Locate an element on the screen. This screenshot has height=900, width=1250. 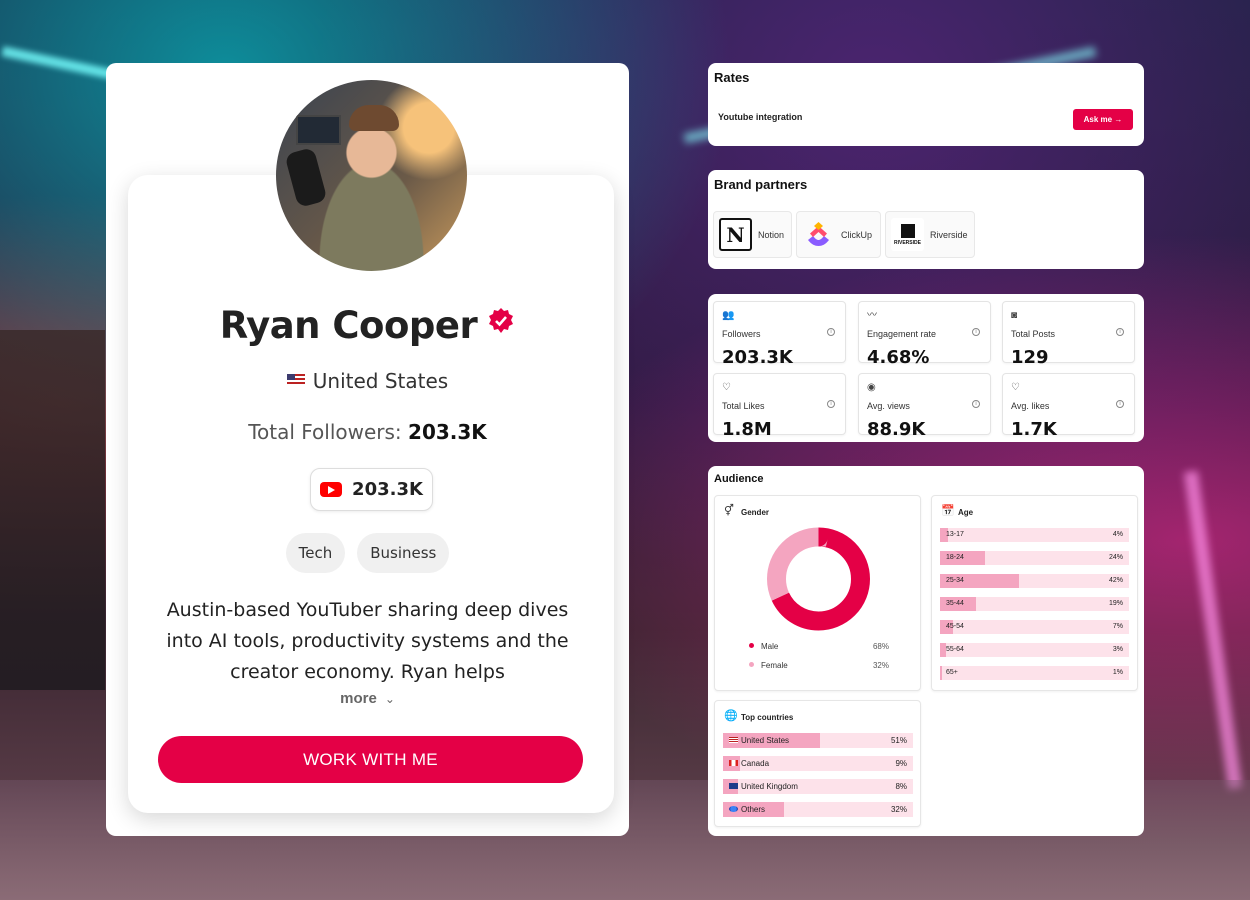
more-toggle: more ⌄ is located at coordinates (367, 698).